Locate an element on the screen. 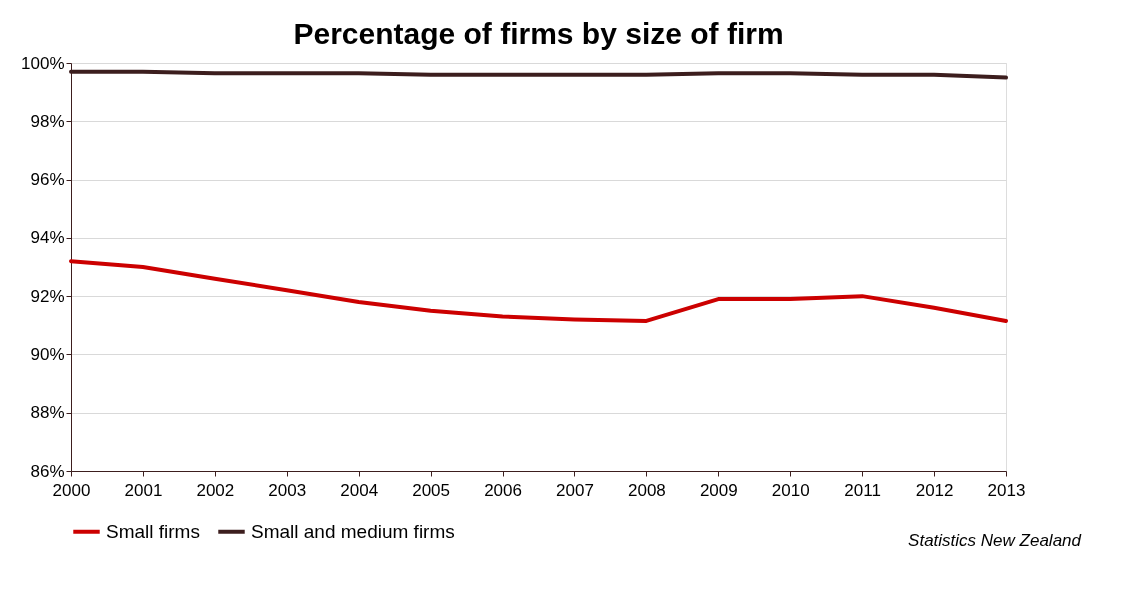 The height and width of the screenshot is (612, 1134). y-tick-label: 88% is located at coordinates (47, 413).